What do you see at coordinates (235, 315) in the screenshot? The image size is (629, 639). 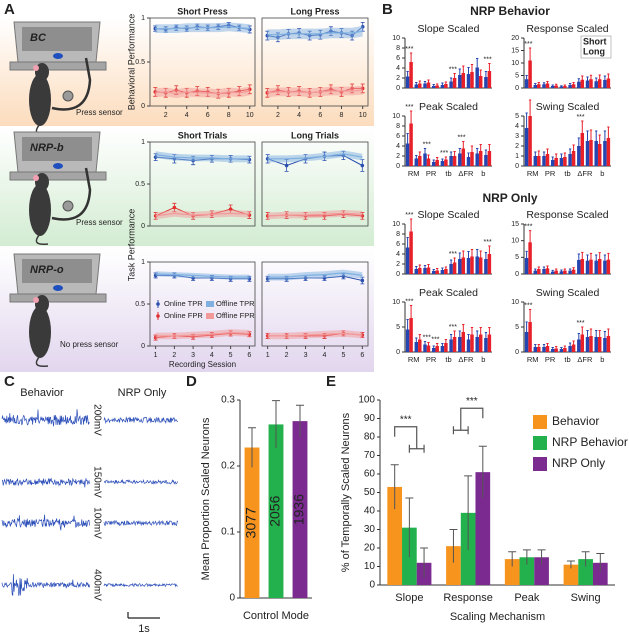 I see `legend-label: Offline FPR` at bounding box center [235, 315].